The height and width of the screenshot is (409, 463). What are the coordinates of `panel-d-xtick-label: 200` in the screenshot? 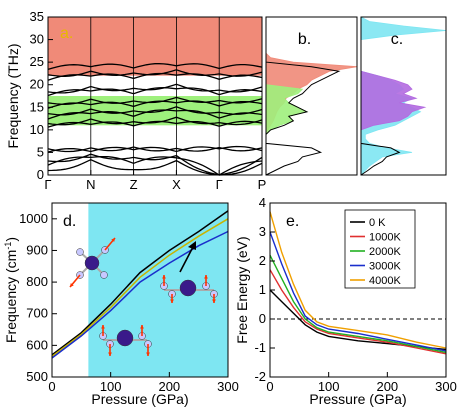 It's located at (169, 386).